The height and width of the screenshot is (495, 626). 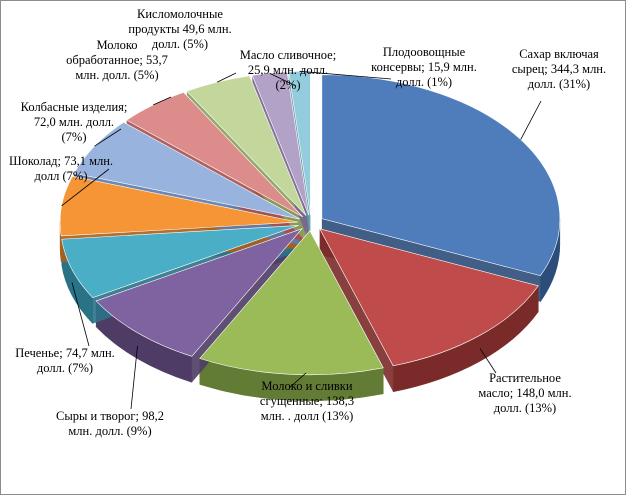 I want to click on pie-slice-cookies, so click(x=180, y=261).